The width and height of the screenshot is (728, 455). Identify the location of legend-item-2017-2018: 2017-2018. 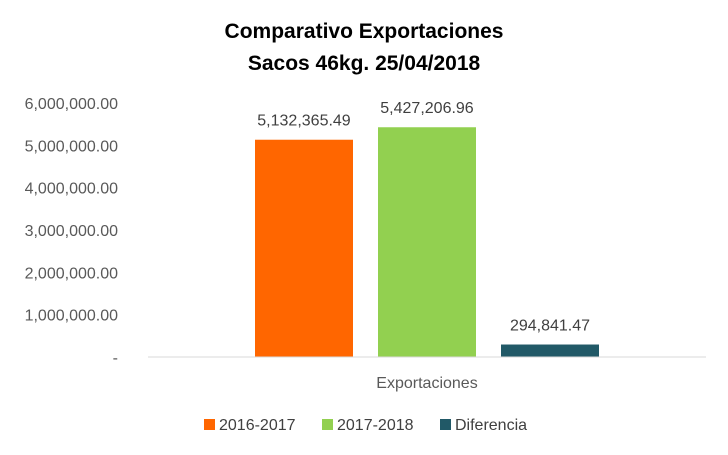
(368, 425).